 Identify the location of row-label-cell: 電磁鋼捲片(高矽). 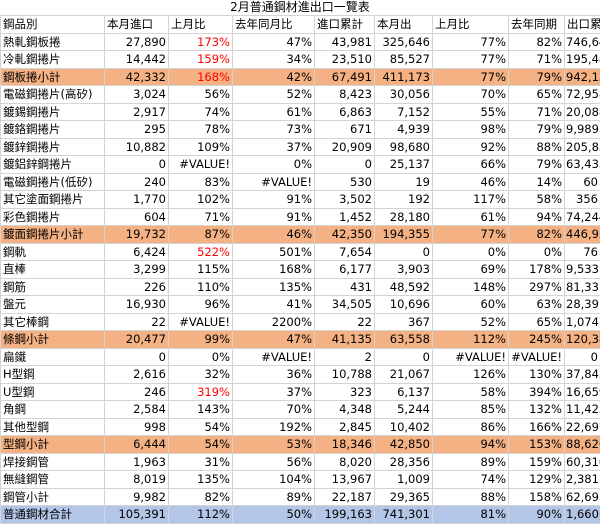
(53, 95).